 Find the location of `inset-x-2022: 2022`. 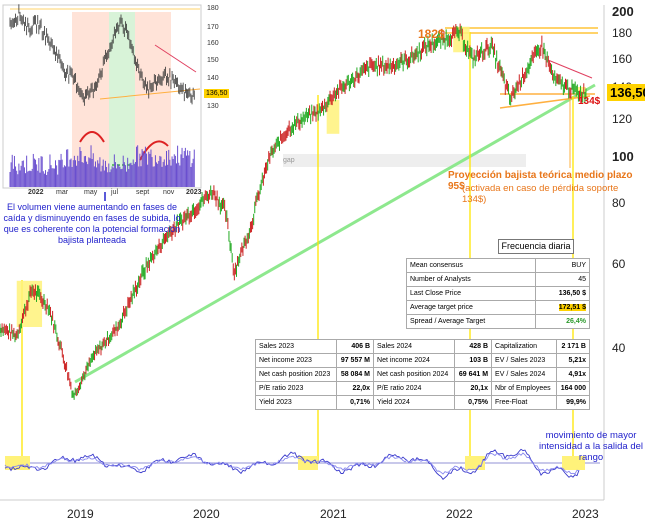

inset-x-2022: 2022 is located at coordinates (36, 192).